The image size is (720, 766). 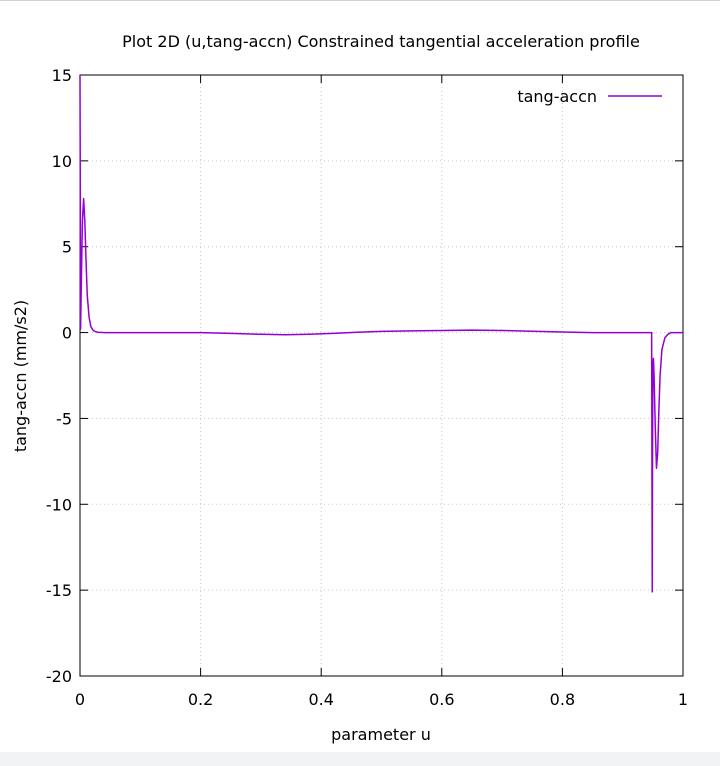 I want to click on x-axis-label: parameter u, so click(x=381, y=734).